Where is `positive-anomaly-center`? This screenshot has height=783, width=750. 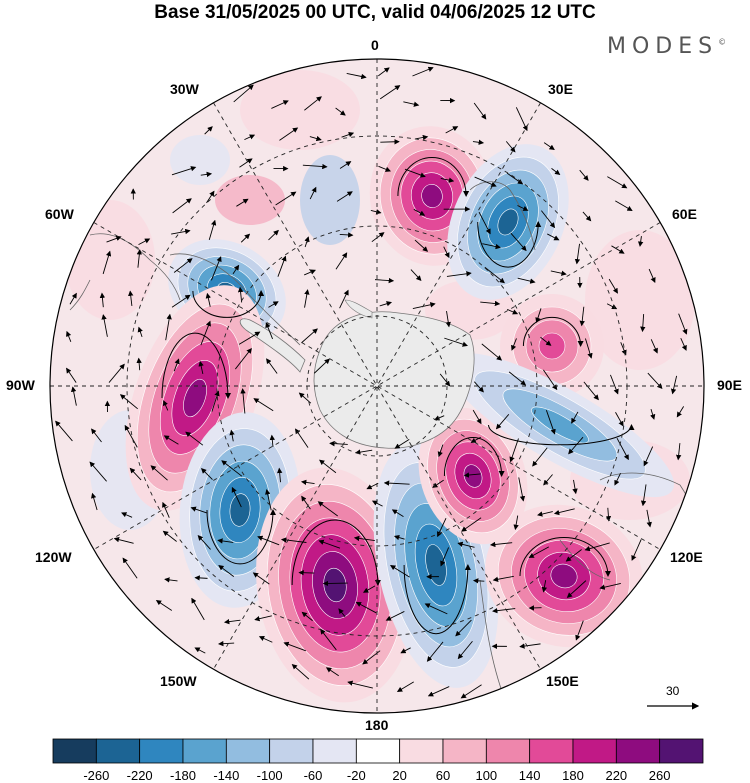
positive-anomaly-center is located at coordinates (335, 585).